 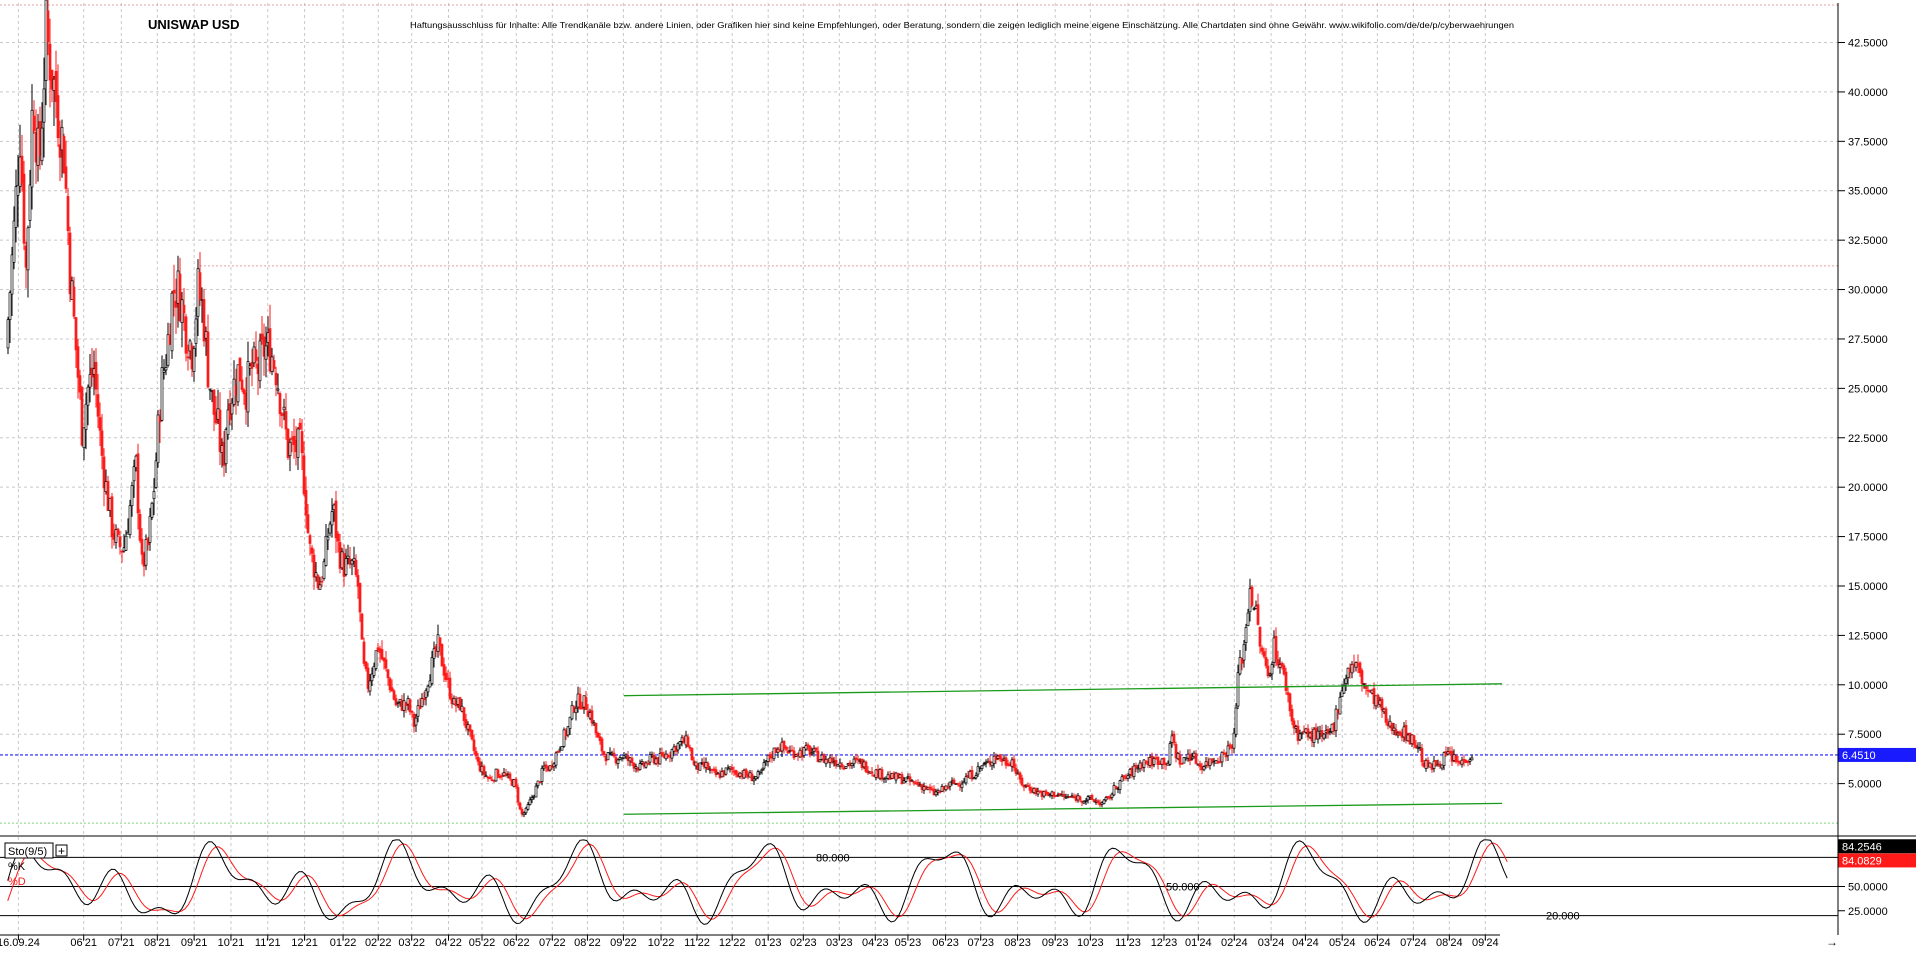 What do you see at coordinates (803, 942) in the screenshot?
I see `date-tick-label: 02'23` at bounding box center [803, 942].